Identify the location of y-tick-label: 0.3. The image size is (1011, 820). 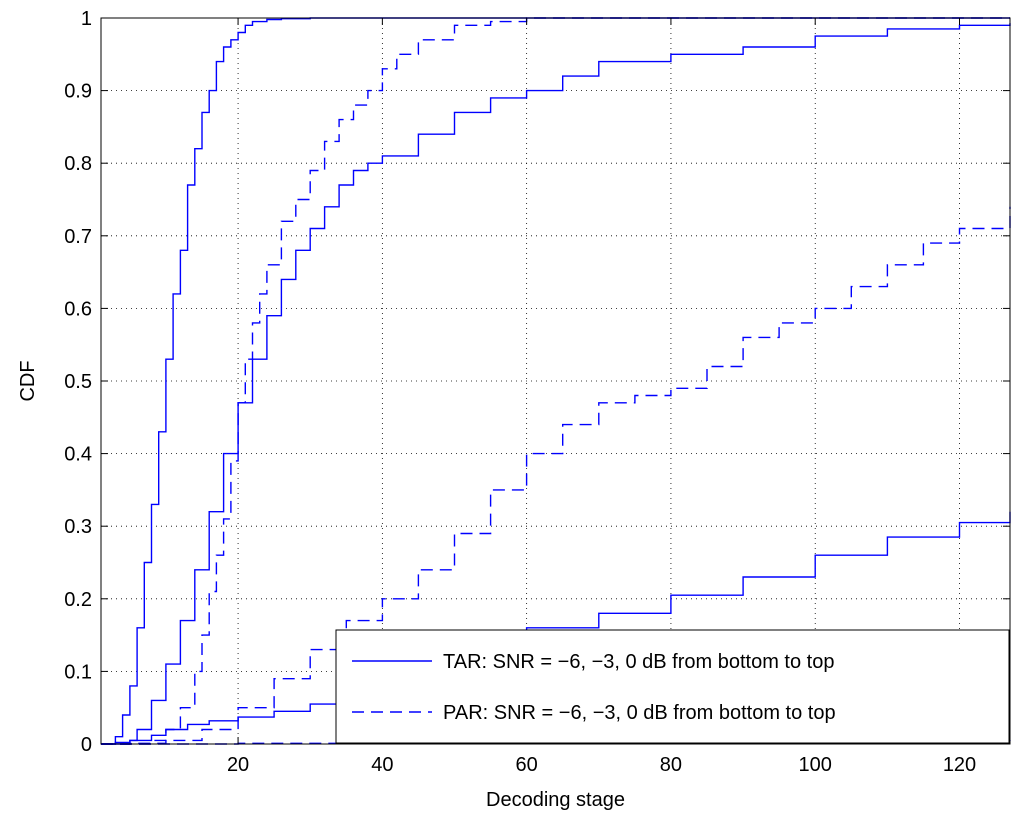
(78, 527).